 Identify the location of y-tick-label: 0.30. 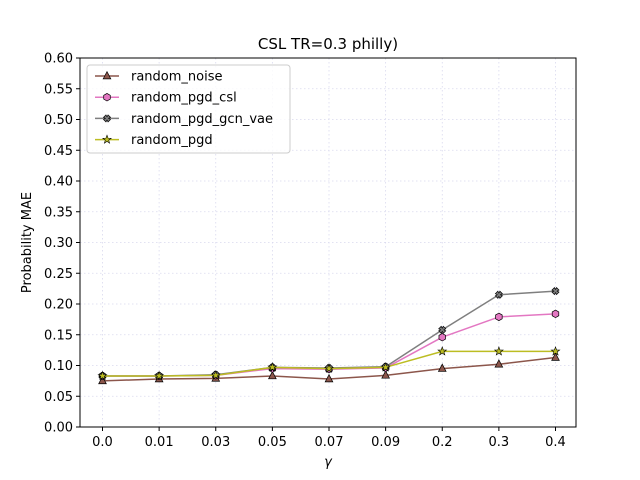
(58, 243).